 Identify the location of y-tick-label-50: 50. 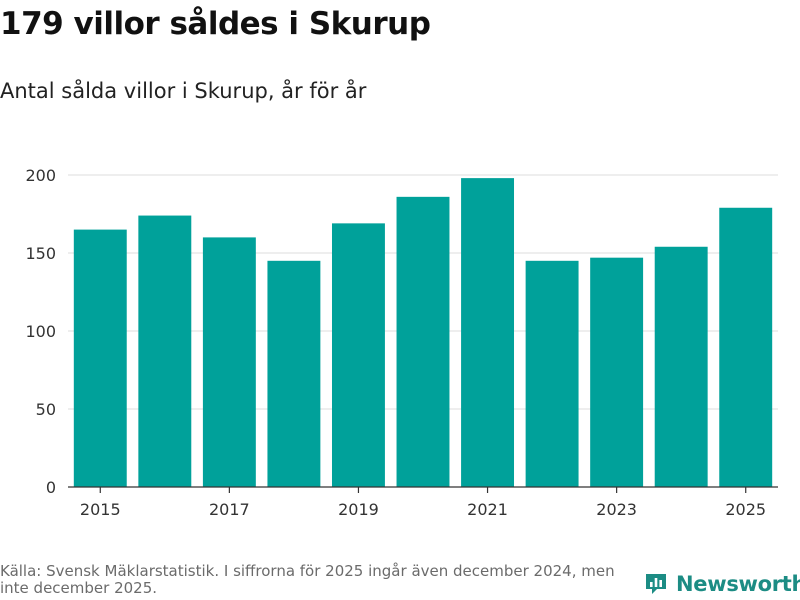
(46, 409).